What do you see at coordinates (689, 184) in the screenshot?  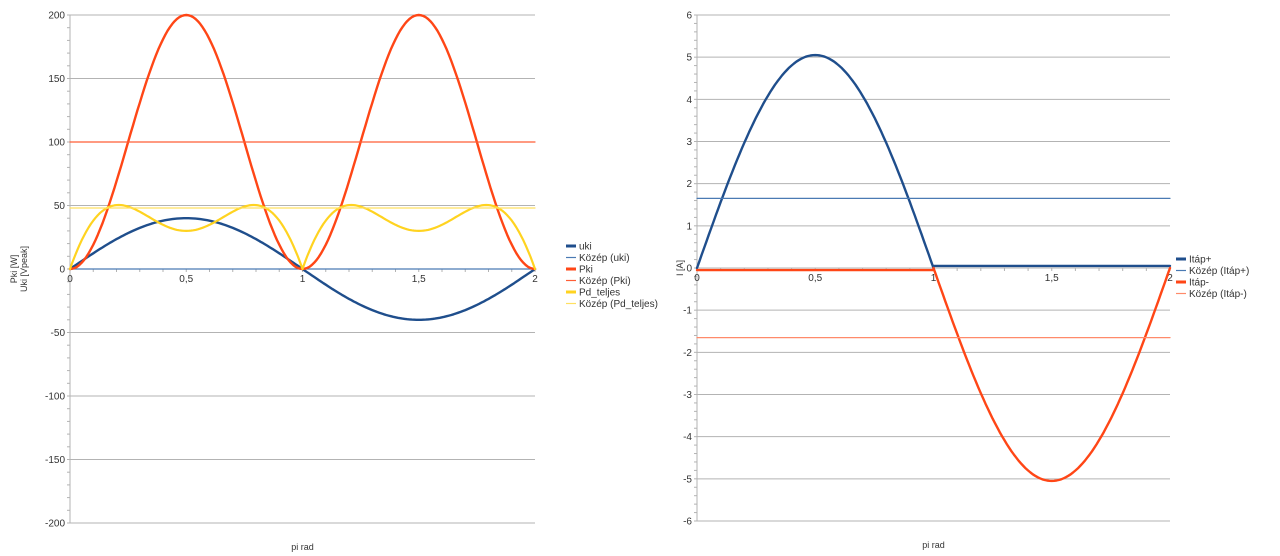 I see `y-tick-label: 2` at bounding box center [689, 184].